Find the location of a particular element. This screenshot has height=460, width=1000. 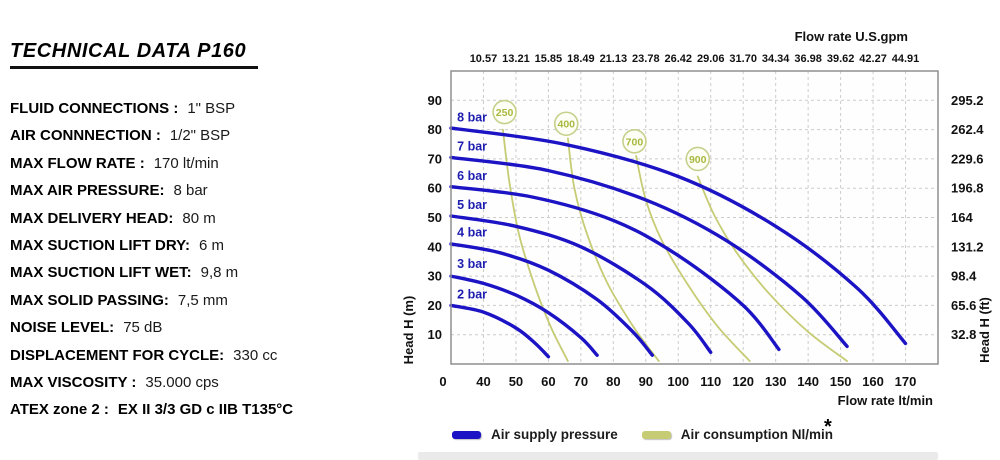

x-tick: 100 is located at coordinates (678, 381).